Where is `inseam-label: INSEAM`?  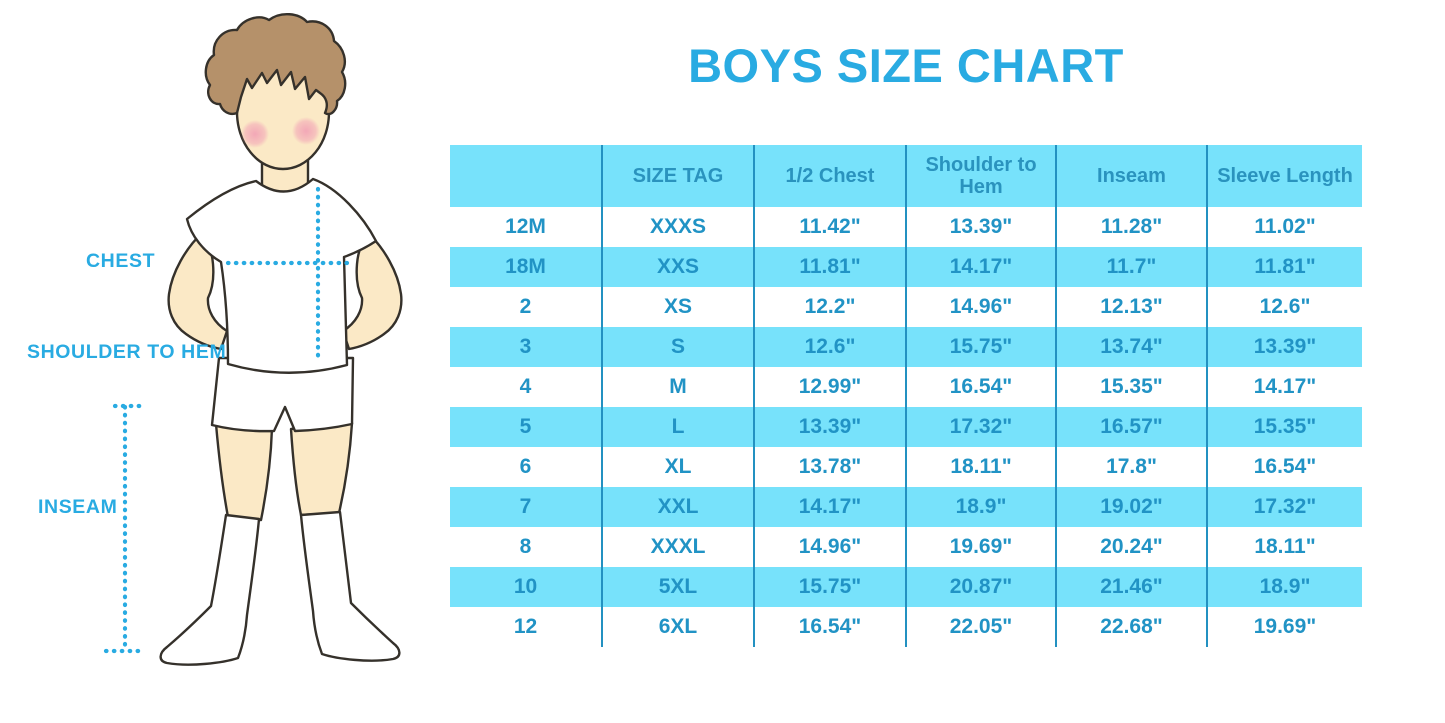
inseam-label: INSEAM is located at coordinates (78, 507).